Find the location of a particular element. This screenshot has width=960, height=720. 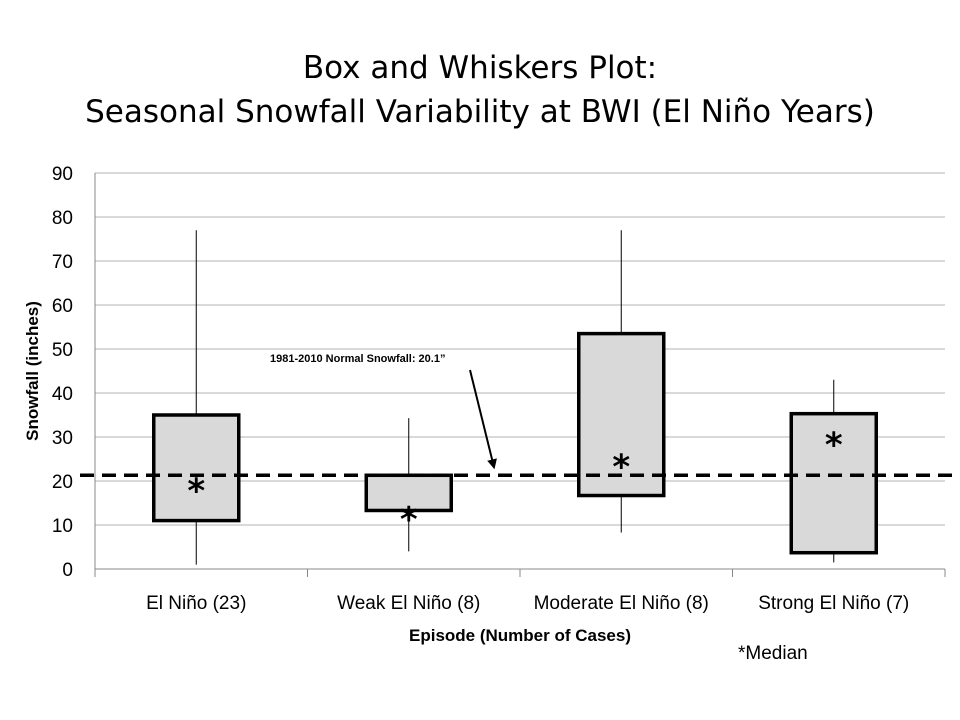

median-markers: * * * * is located at coordinates (515, 482).